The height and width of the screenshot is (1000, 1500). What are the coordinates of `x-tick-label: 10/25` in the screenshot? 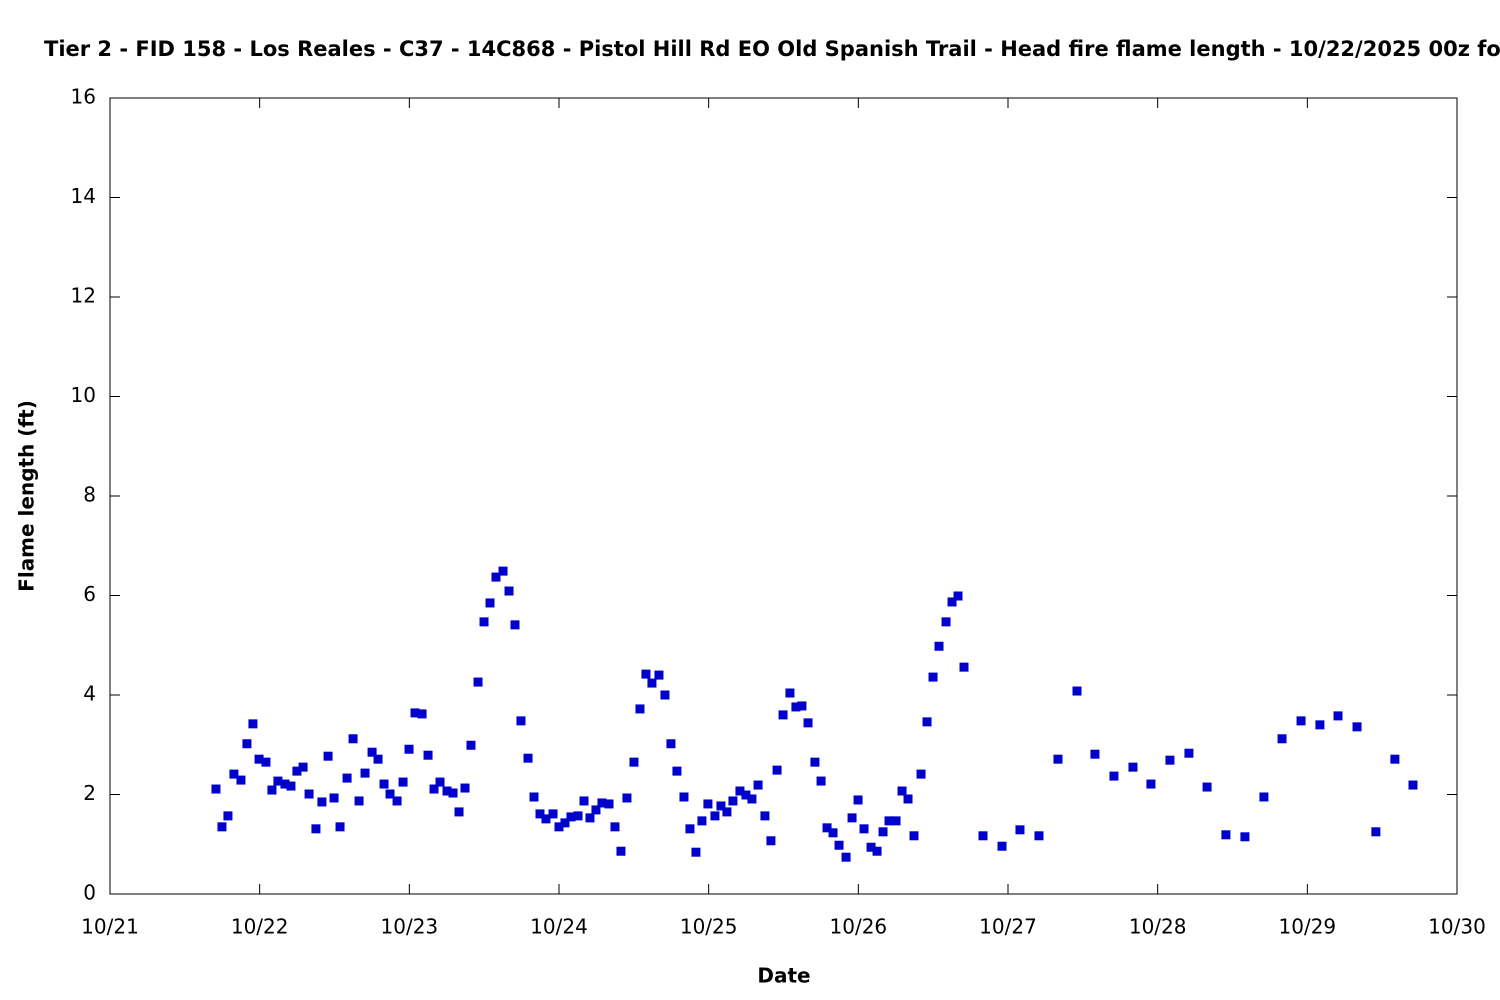 It's located at (709, 927).